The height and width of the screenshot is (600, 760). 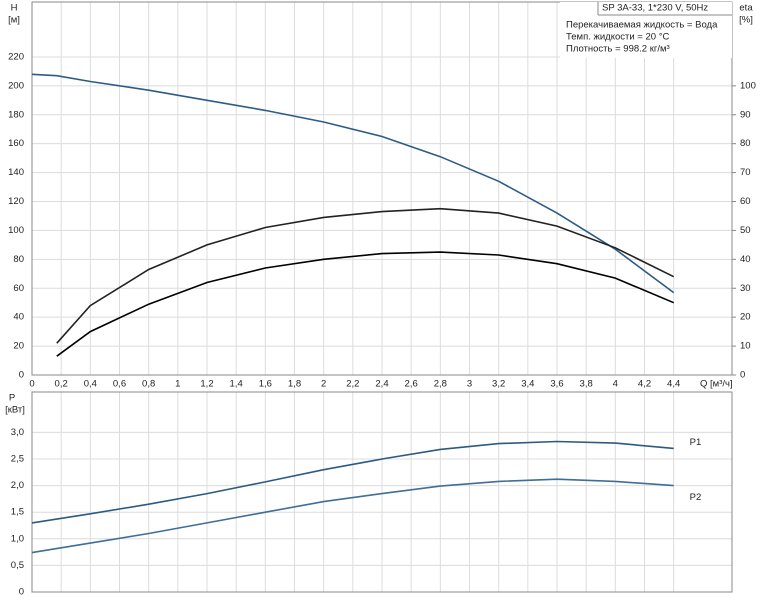 What do you see at coordinates (206, 384) in the screenshot?
I see `x-tick-label: 1,2` at bounding box center [206, 384].